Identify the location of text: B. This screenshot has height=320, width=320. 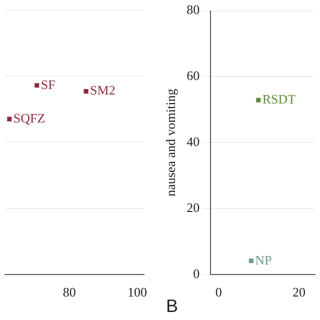
(172, 306).